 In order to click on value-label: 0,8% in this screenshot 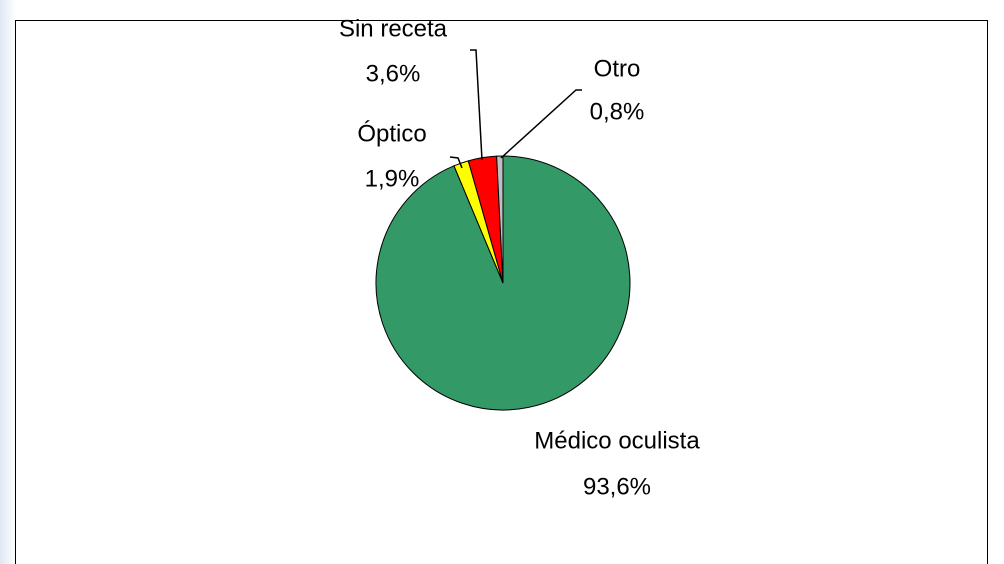, I will do `click(617, 111)`.